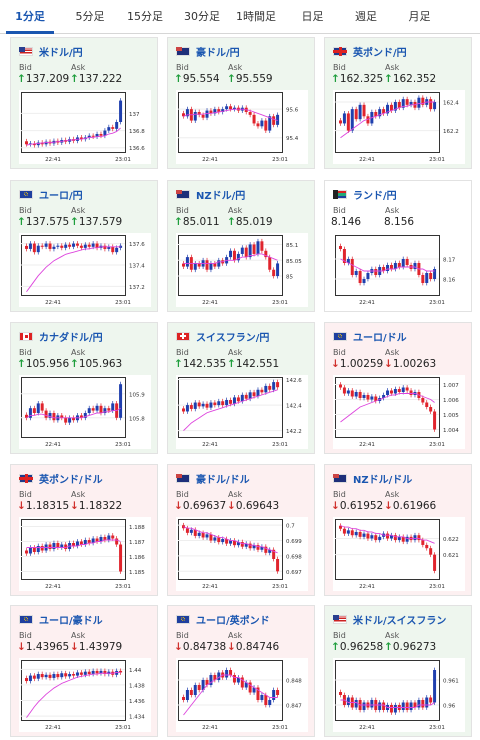 This screenshot has height=740, width=480. I want to click on y-tick-label: 1.004, so click(451, 431).